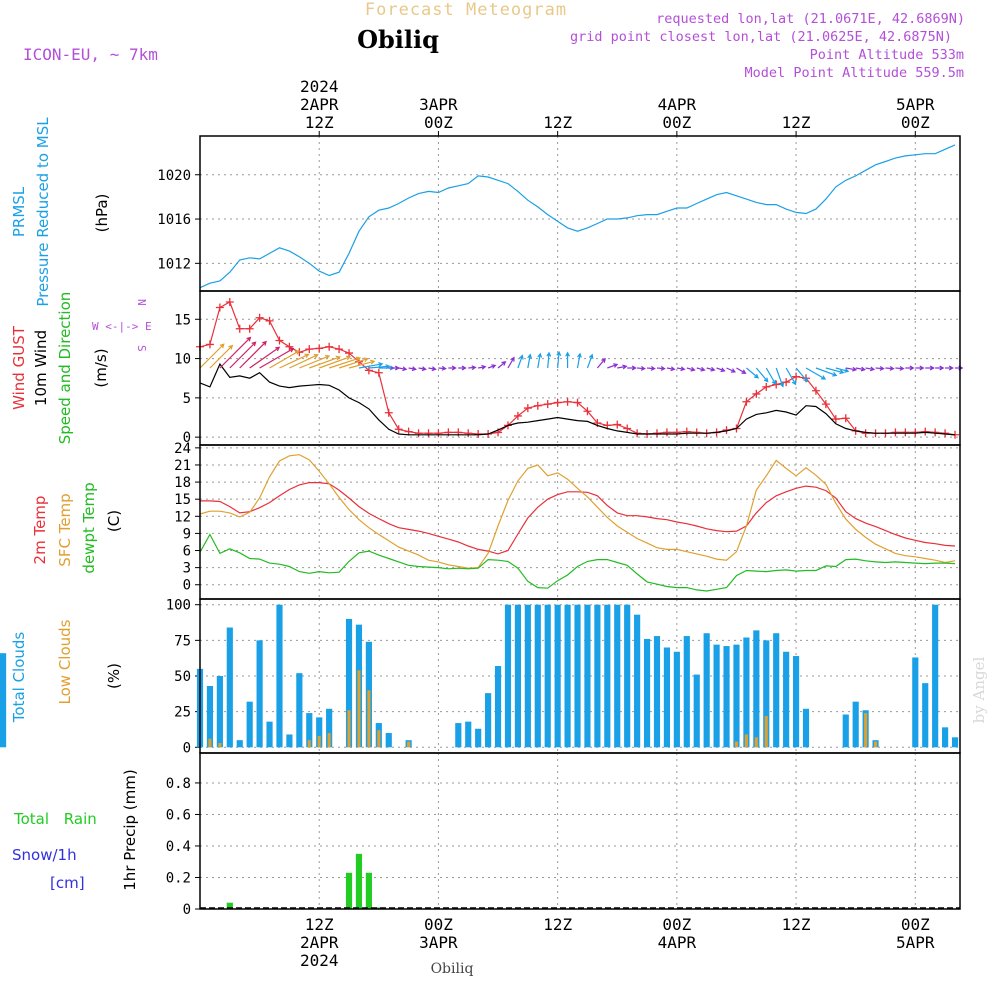 The width and height of the screenshot is (1000, 1000). I want to click on label-2m-temp: 2m Temp, so click(40, 530).